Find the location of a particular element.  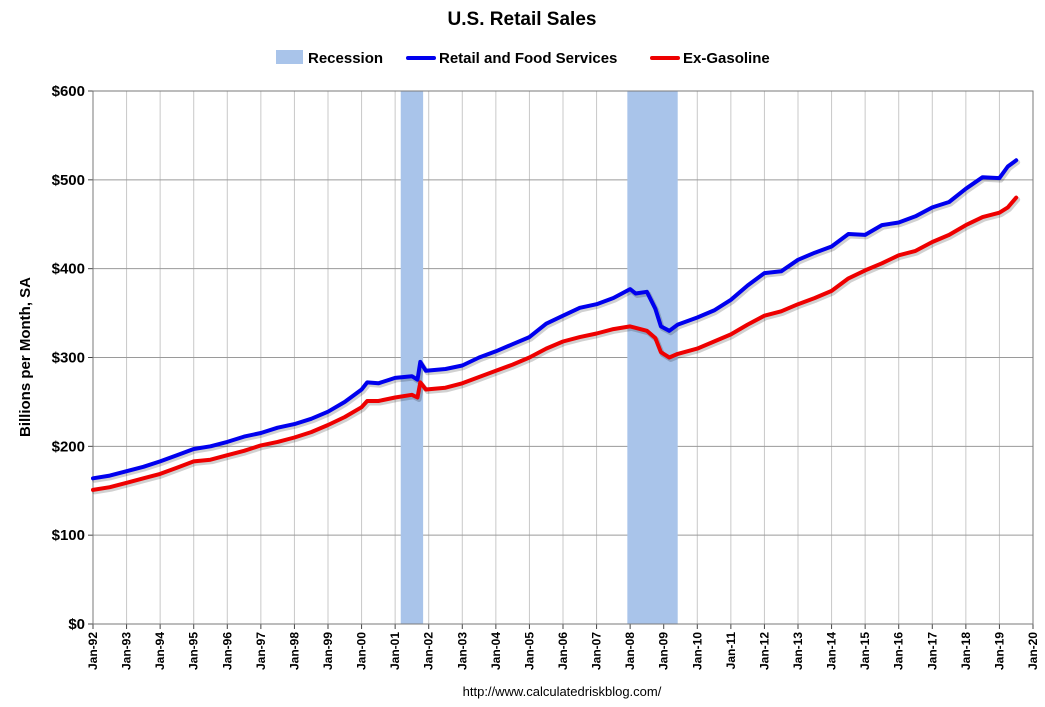

legend-label-retail: Retail and Food Services is located at coordinates (528, 58).